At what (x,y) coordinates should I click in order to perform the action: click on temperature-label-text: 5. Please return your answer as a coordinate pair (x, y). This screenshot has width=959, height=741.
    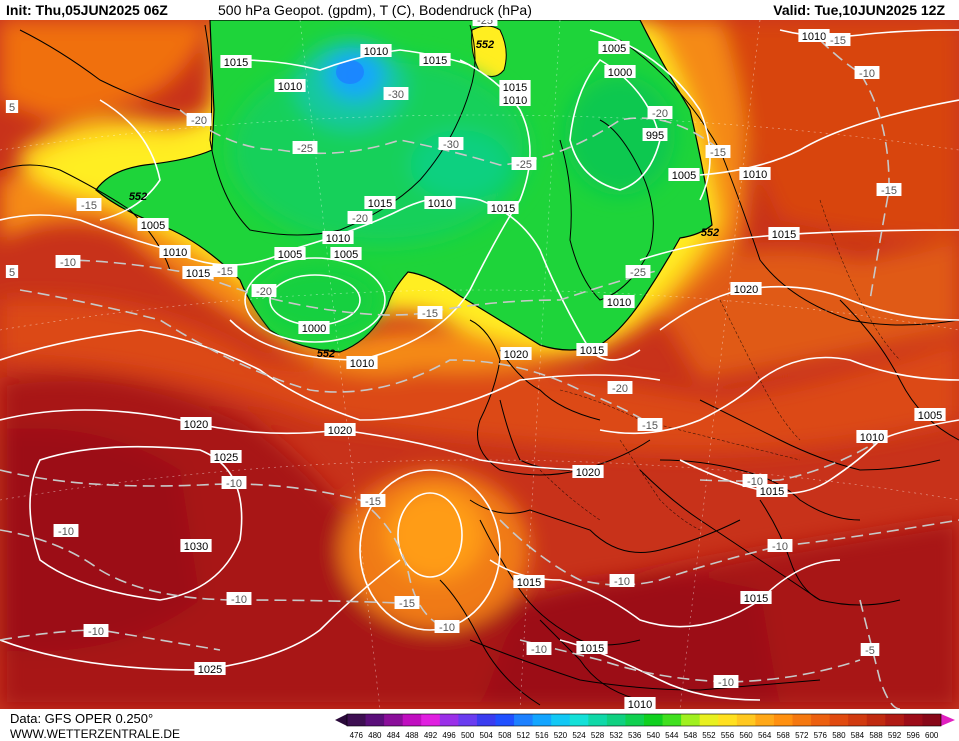
    Looking at the image, I should click on (12, 108).